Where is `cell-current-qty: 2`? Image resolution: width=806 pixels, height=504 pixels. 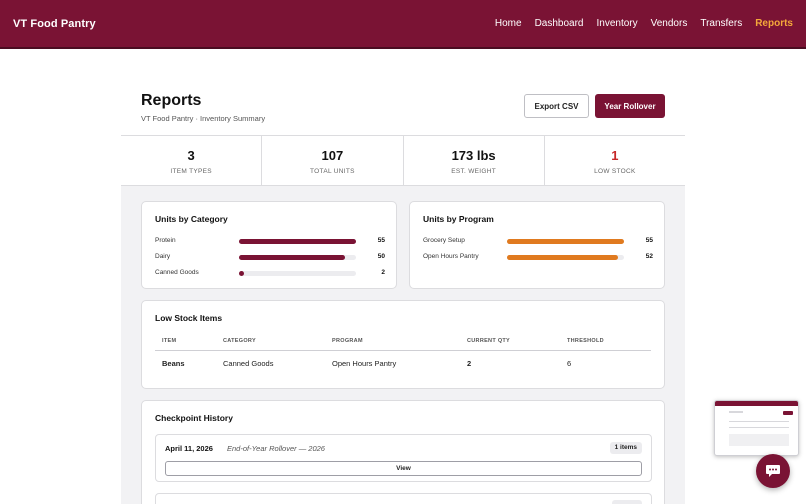
cell-current-qty: 2 is located at coordinates (469, 363).